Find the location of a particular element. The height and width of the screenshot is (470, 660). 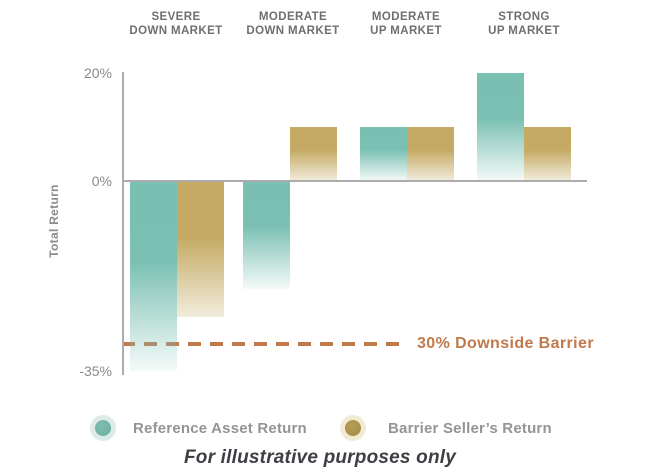

bar-seller-moderate-up is located at coordinates (430, 153).